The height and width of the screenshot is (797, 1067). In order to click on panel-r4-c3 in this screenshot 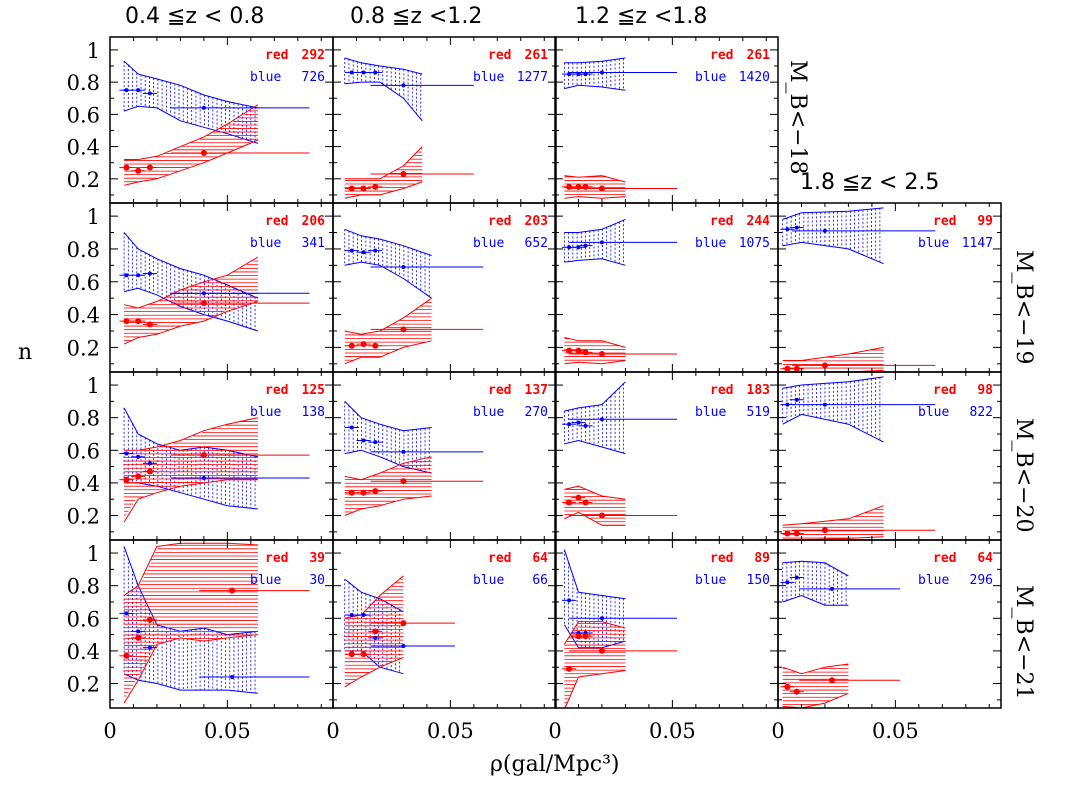, I will do `click(620, 628)`.